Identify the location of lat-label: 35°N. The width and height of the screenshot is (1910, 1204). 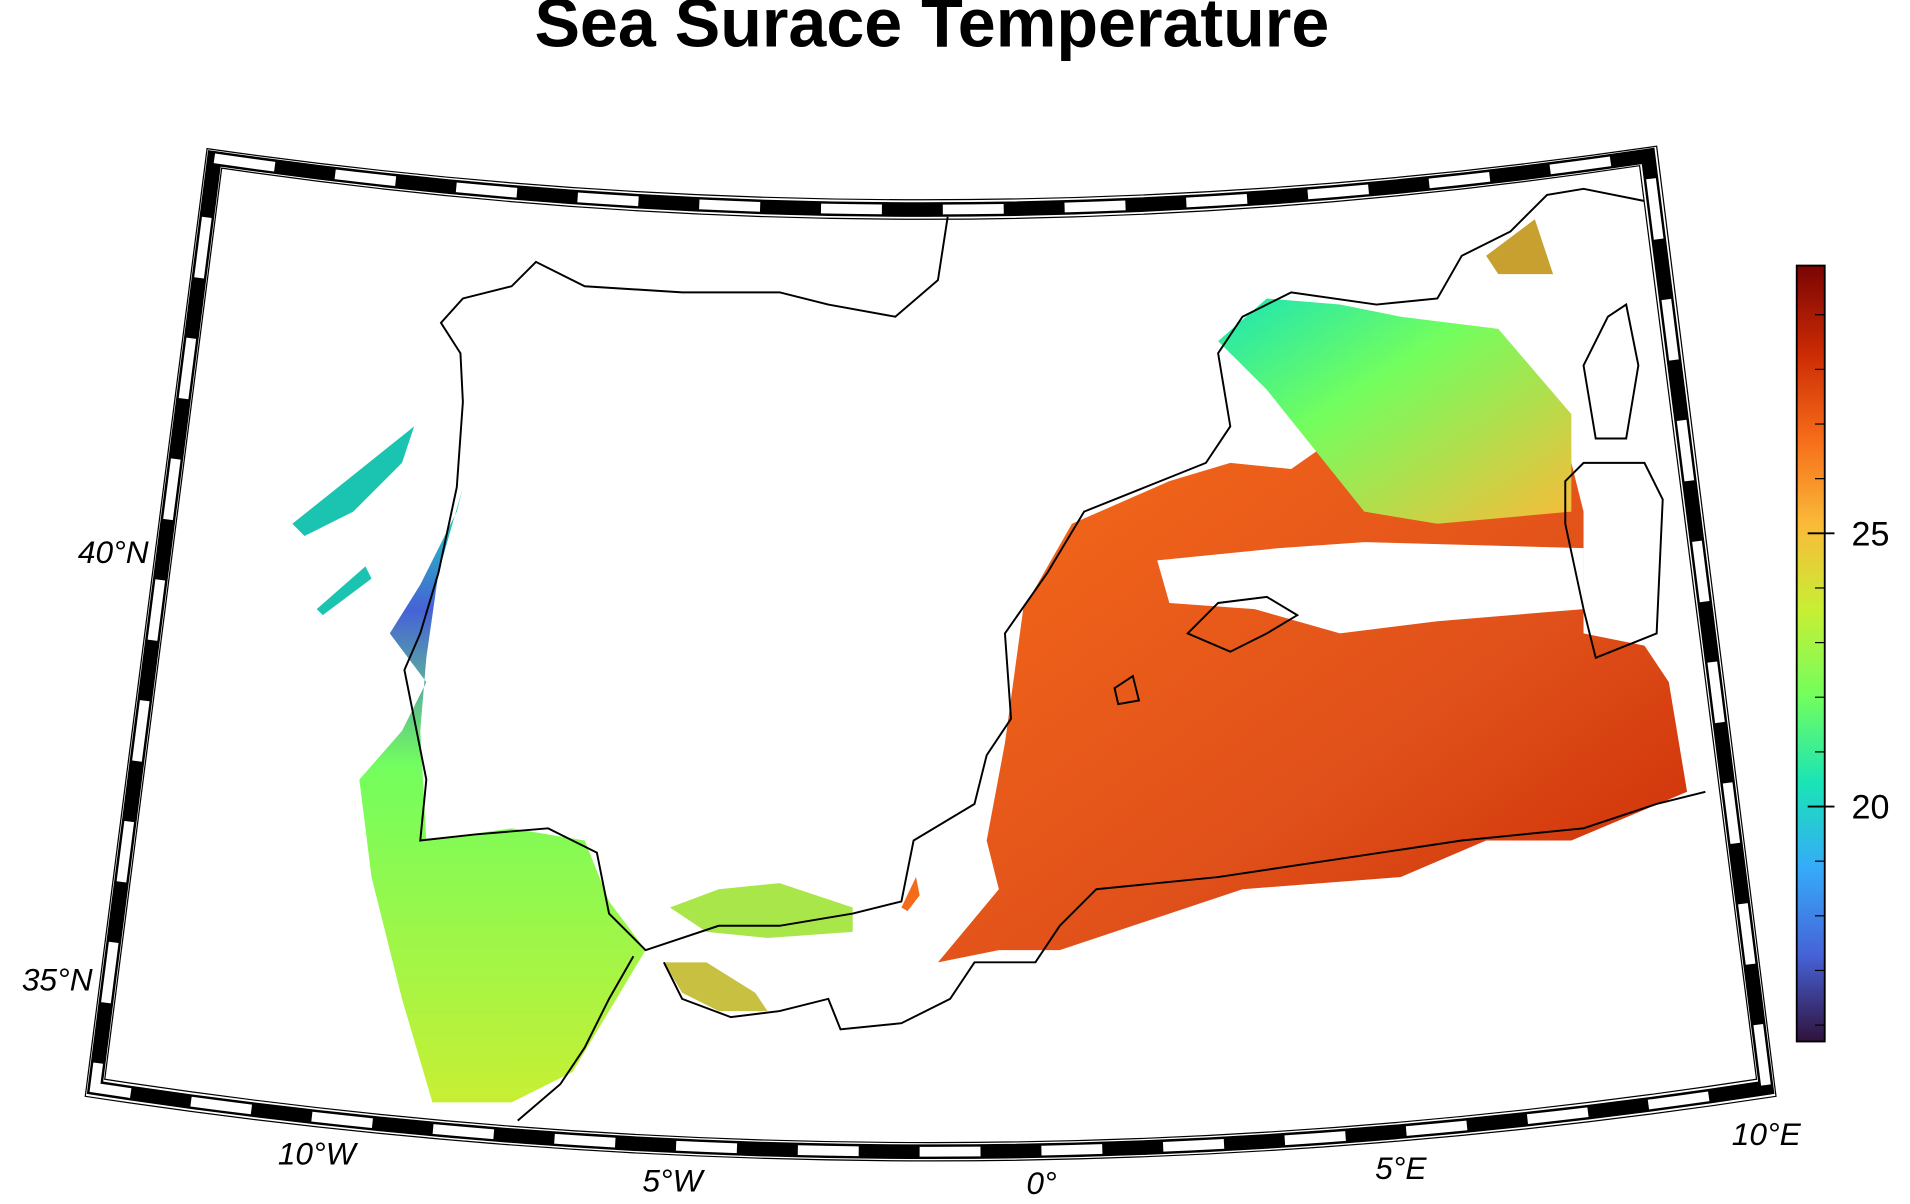
(57, 979).